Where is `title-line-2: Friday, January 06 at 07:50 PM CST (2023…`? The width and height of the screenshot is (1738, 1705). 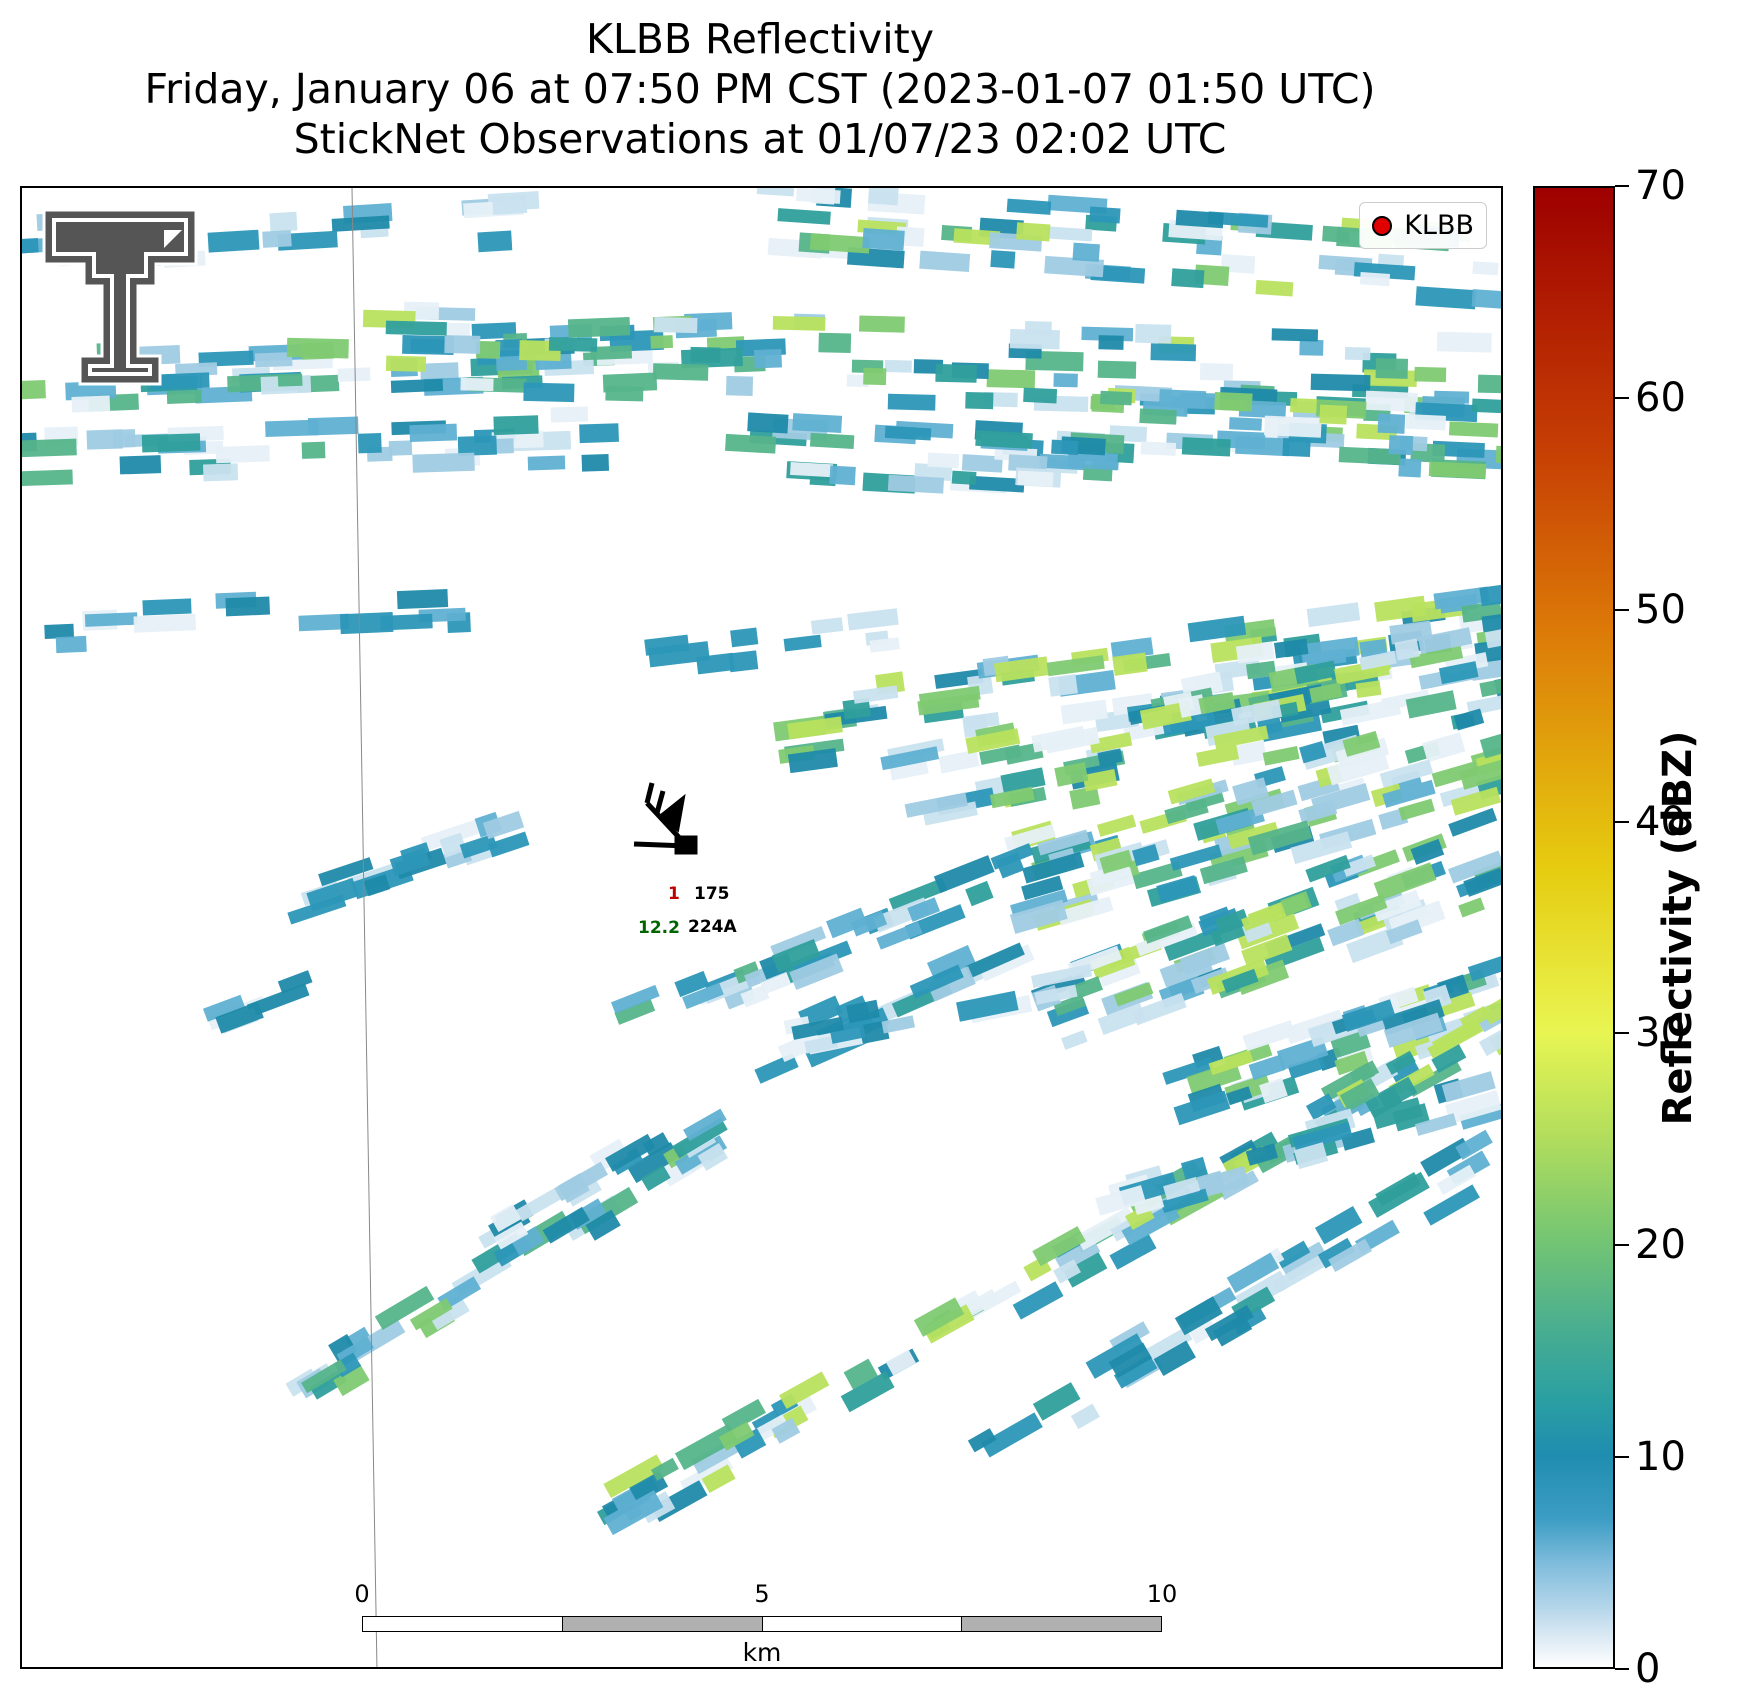
title-line-2: Friday, January 06 at 07:50 PM CST (2023… is located at coordinates (760, 89).